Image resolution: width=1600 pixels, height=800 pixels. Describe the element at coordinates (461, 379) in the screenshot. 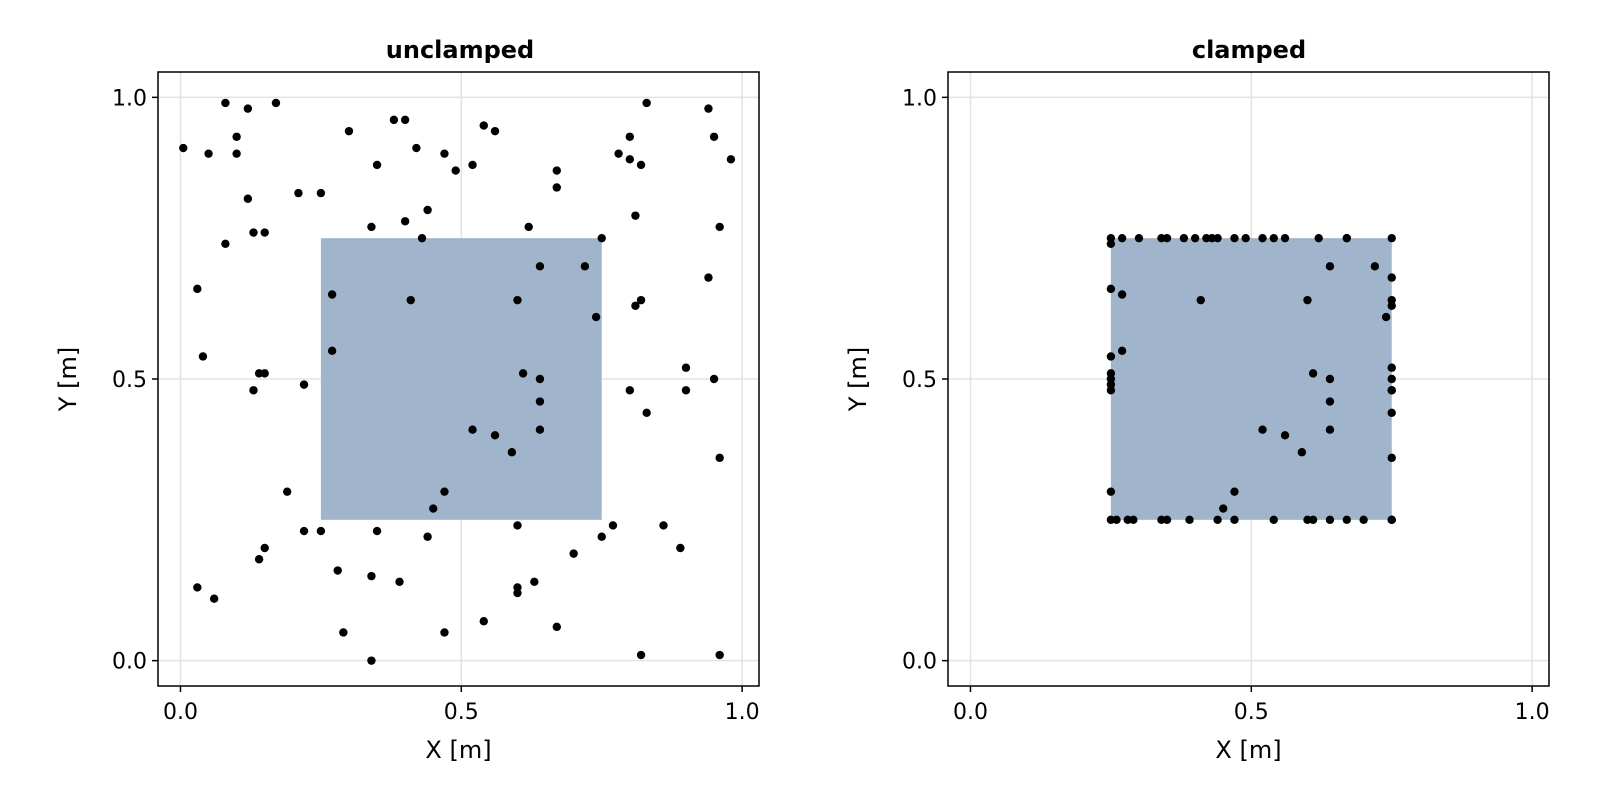

I see `highlight-region` at that location.